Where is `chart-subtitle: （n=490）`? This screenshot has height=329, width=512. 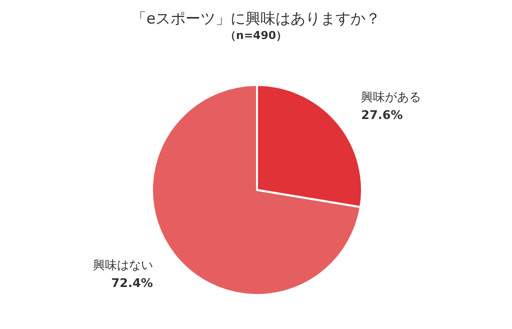
chart-subtitle: （n=490） is located at coordinates (256, 35).